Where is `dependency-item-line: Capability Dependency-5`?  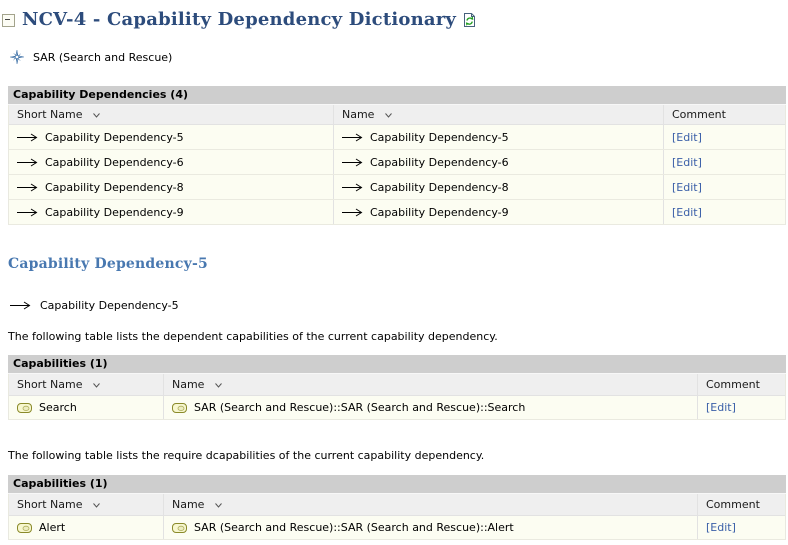
dependency-item-line: Capability Dependency-5 is located at coordinates (94, 305).